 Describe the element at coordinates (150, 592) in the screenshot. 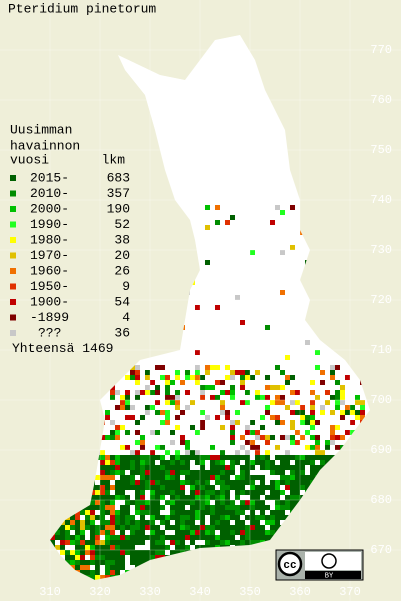

I see `x-tick-label: 330` at that location.